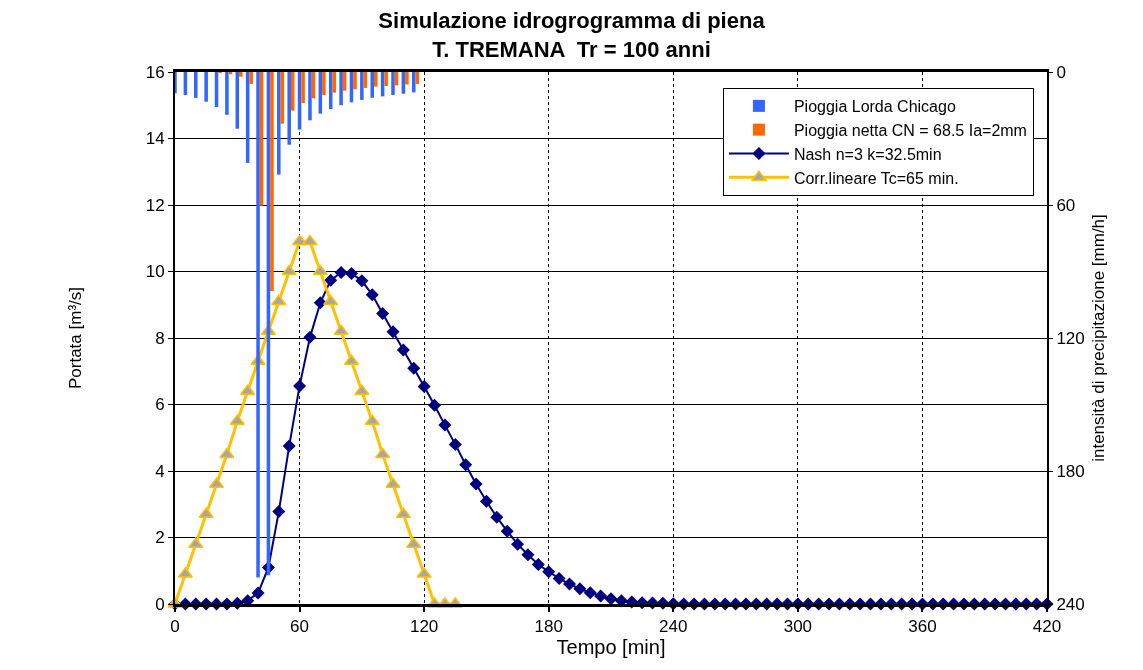 The height and width of the screenshot is (670, 1143). I want to click on y-axis-title: Portata [m³/s], so click(75, 338).